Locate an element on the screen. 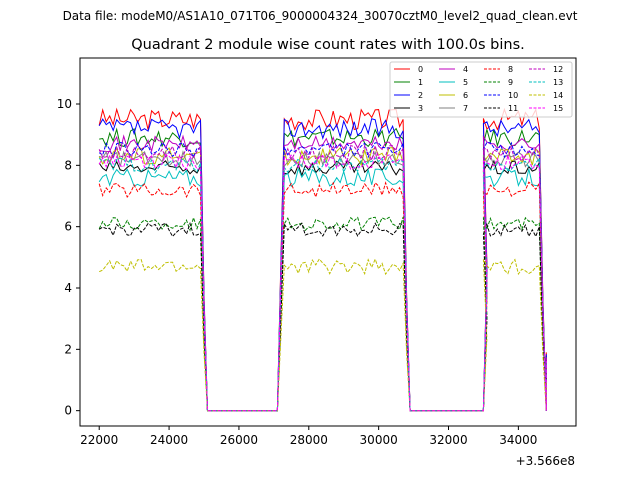 This screenshot has height=480, width=640. legend-label: 2 is located at coordinates (420, 95).